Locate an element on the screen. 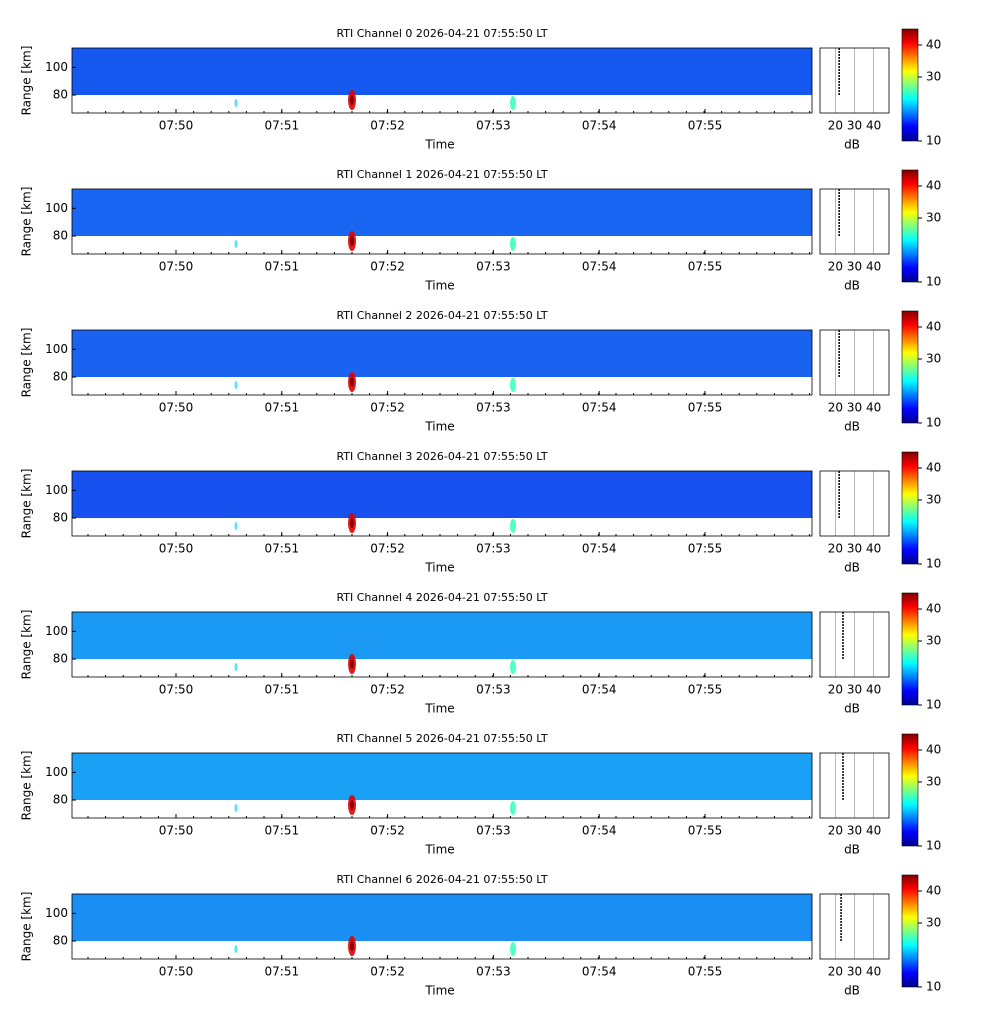 The height and width of the screenshot is (1016, 984). chart-title: RTI Channel 3 2026-04-21 07:55:50 LT is located at coordinates (441, 456).